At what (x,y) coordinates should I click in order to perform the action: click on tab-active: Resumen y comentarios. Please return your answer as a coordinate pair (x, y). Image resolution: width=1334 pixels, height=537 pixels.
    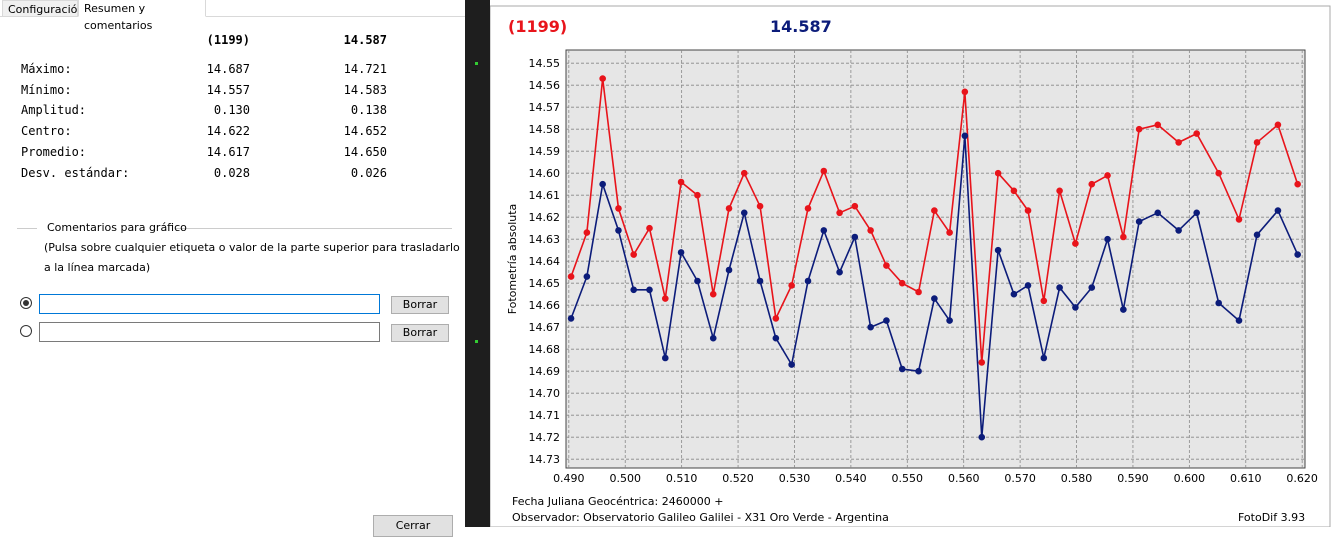
    Looking at the image, I should click on (142, 16).